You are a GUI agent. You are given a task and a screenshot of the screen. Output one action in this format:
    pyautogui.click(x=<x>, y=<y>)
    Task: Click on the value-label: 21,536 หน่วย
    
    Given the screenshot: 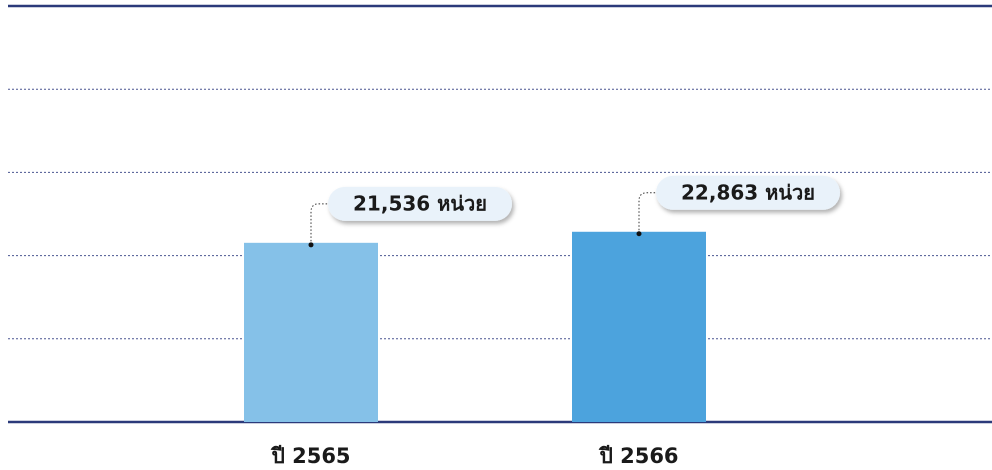 What is the action you would take?
    pyautogui.click(x=420, y=203)
    